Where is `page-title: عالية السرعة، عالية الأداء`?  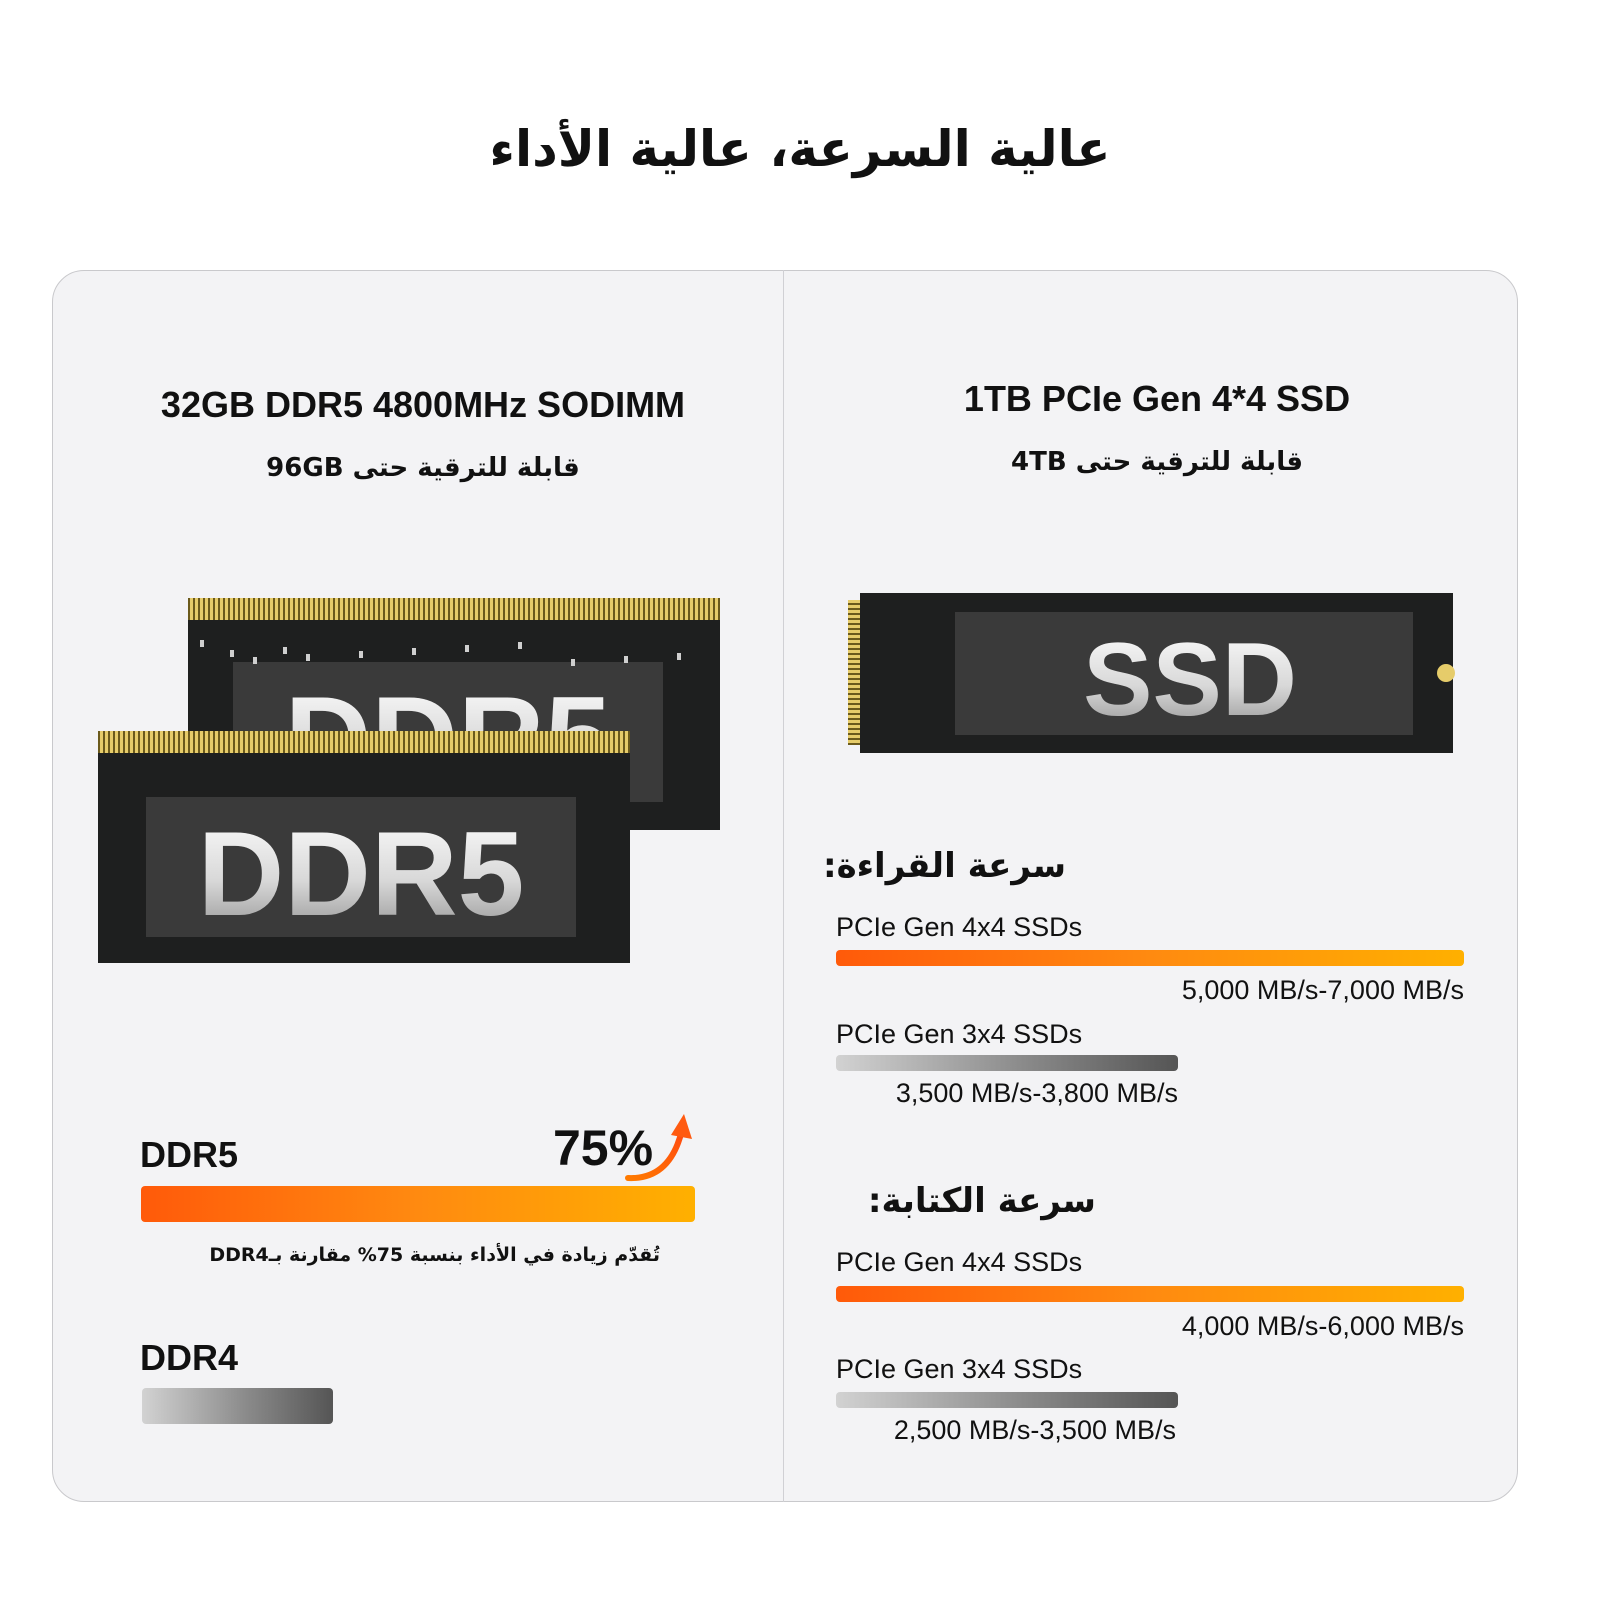 page-title: عالية السرعة، عالية الأداء is located at coordinates (800, 149).